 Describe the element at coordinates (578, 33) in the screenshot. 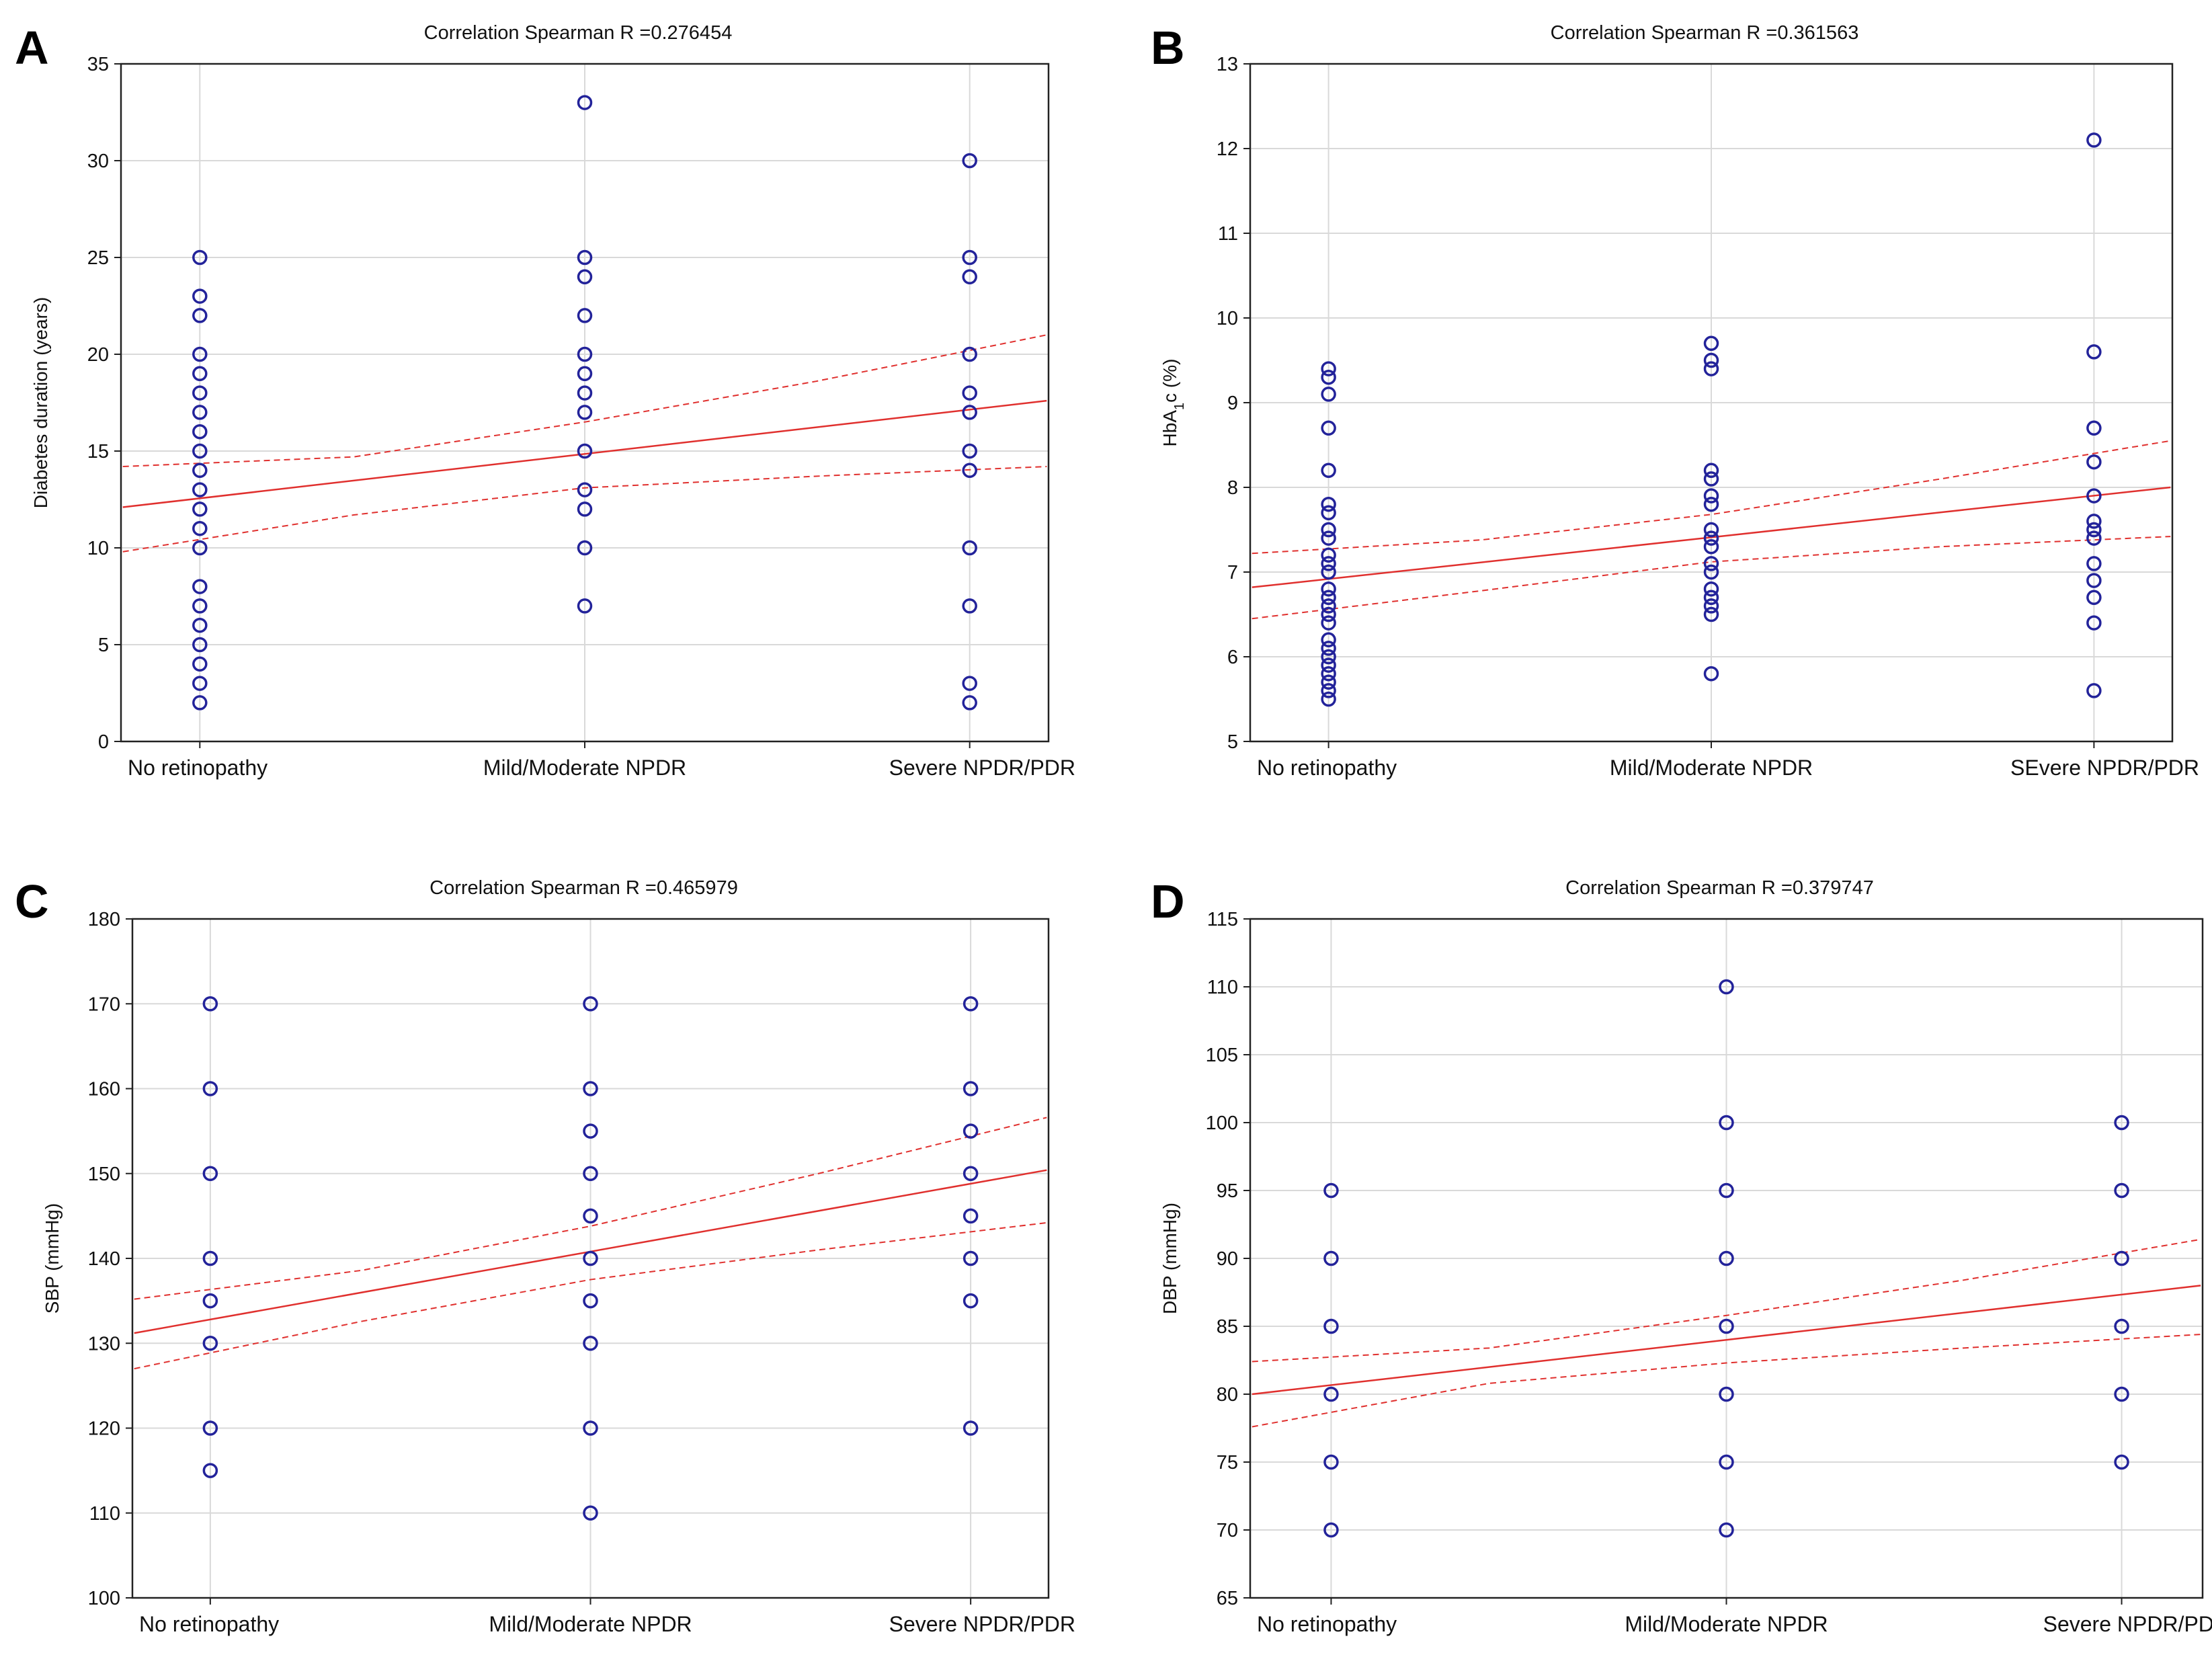

I see `chart-title: Correlation Spearman R =0.276454` at that location.